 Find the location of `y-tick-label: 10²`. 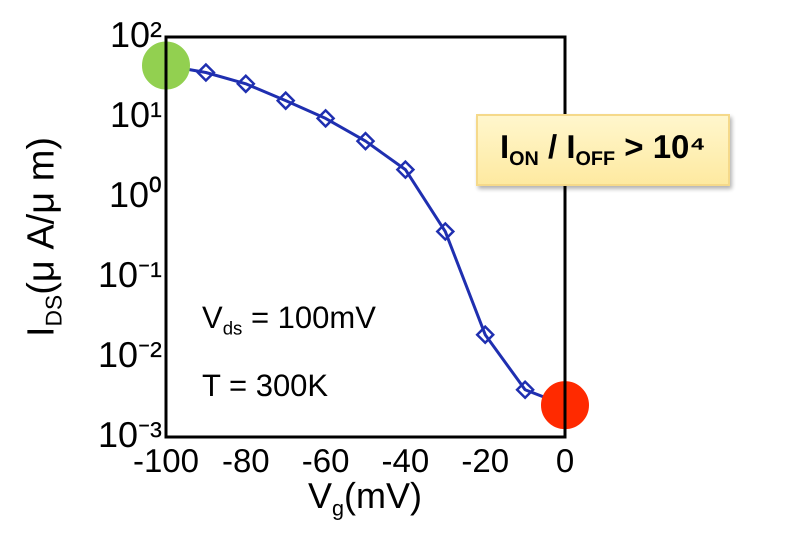

y-tick-label: 10² is located at coordinates (136, 34).